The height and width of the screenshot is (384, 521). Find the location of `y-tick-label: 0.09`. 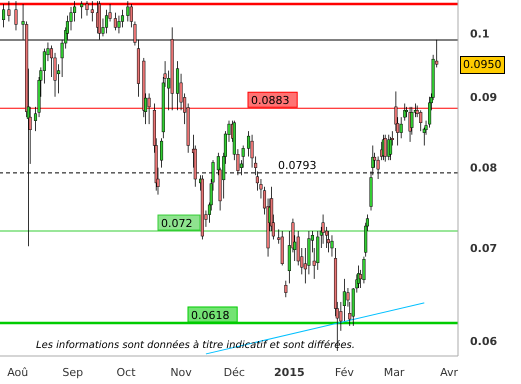

y-tick-label: 0.09 is located at coordinates (484, 97).